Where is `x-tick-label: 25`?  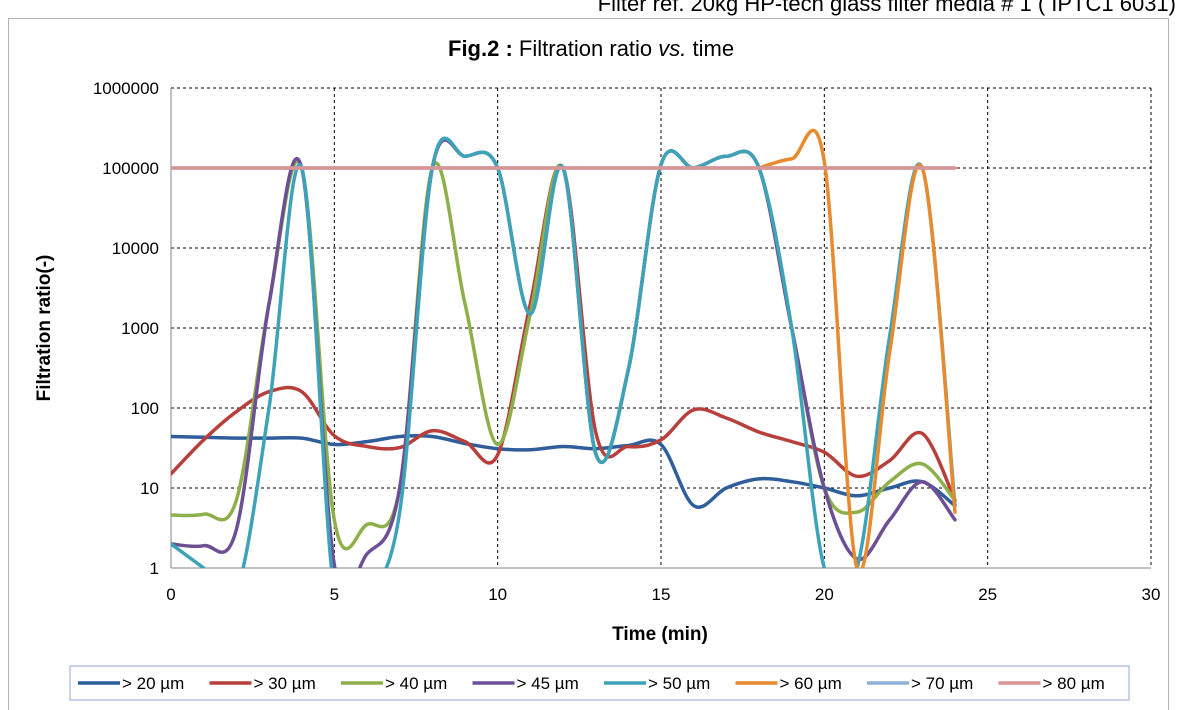
x-tick-label: 25 is located at coordinates (987, 594).